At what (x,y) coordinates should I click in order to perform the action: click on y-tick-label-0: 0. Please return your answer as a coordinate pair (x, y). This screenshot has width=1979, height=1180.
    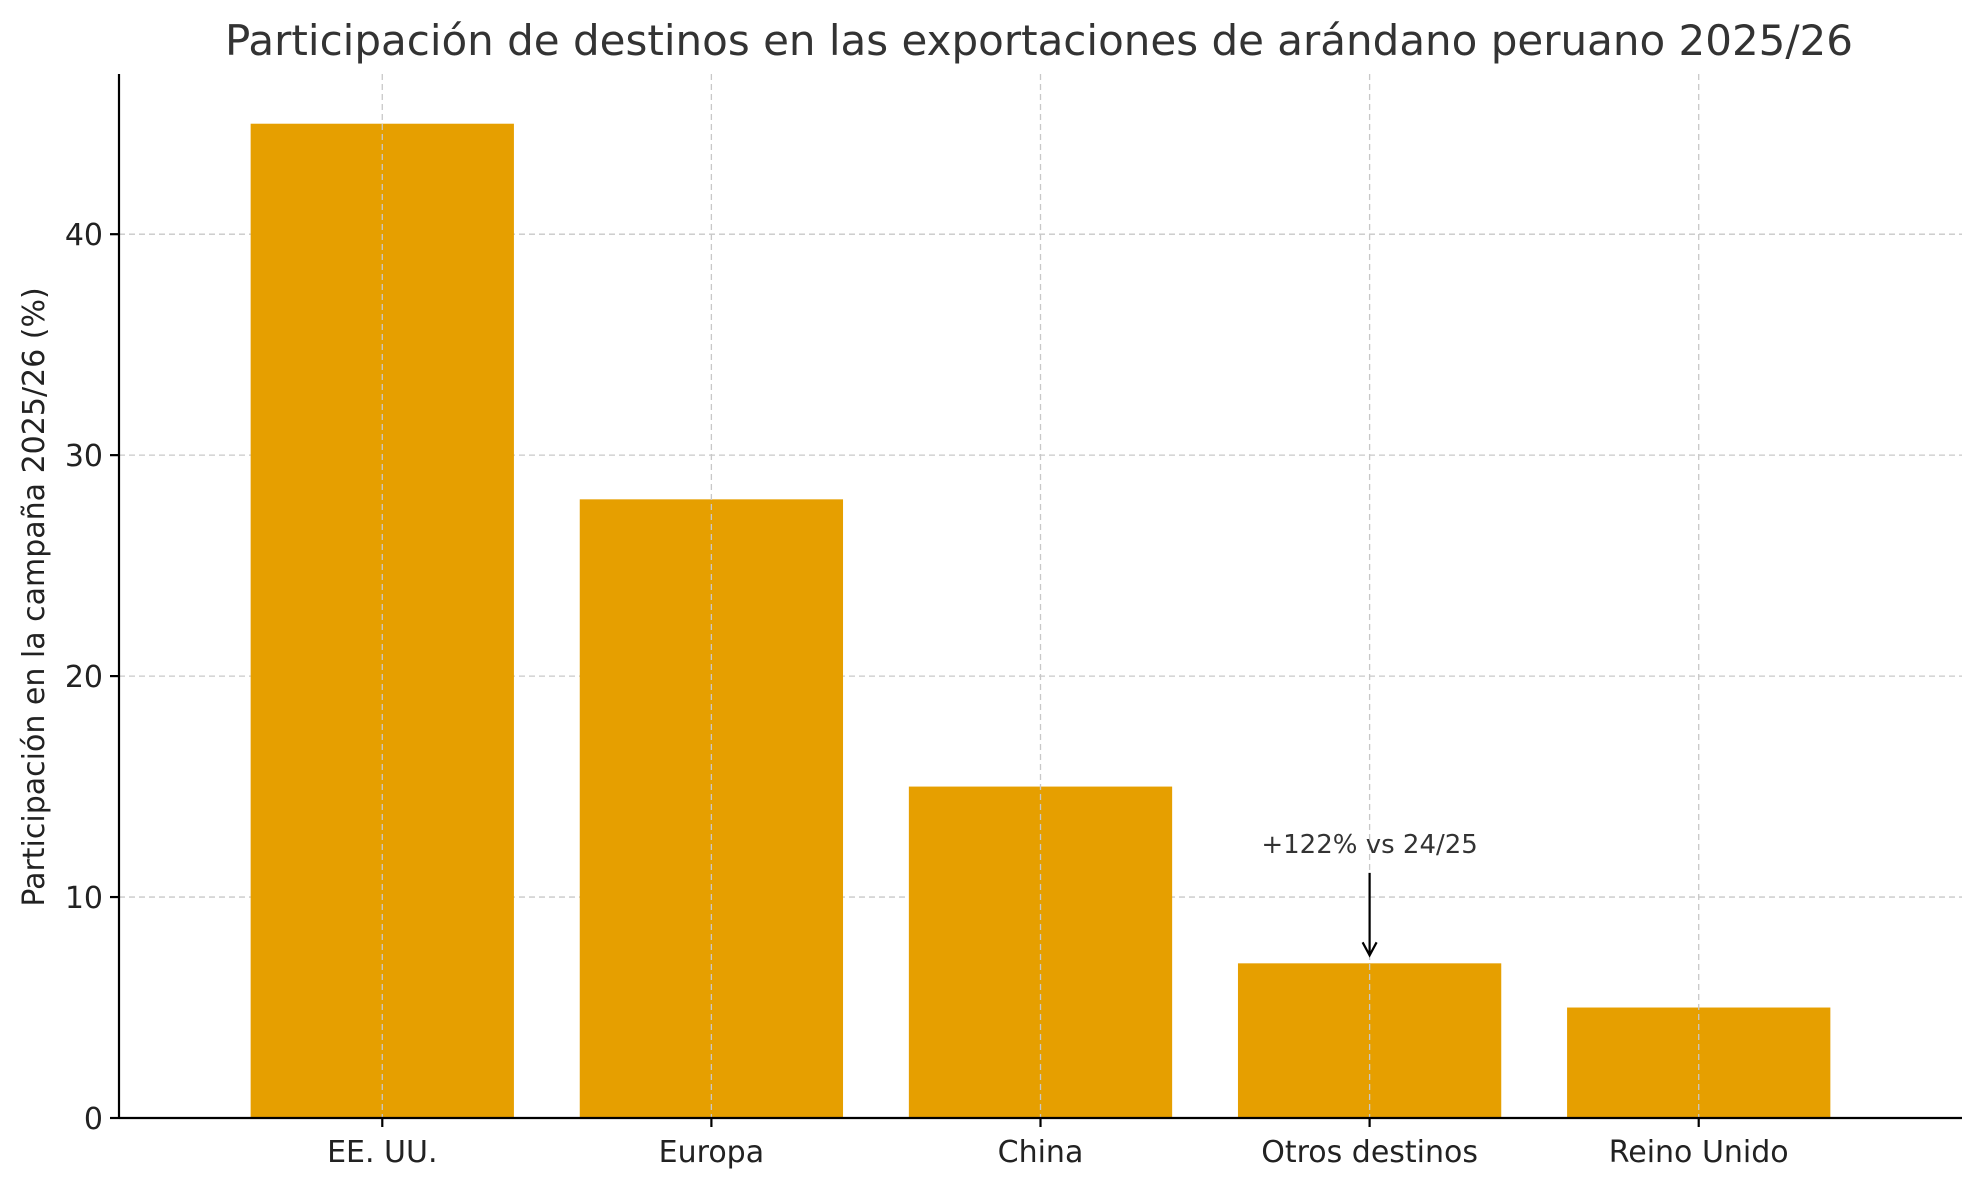
    Looking at the image, I should click on (93, 1119).